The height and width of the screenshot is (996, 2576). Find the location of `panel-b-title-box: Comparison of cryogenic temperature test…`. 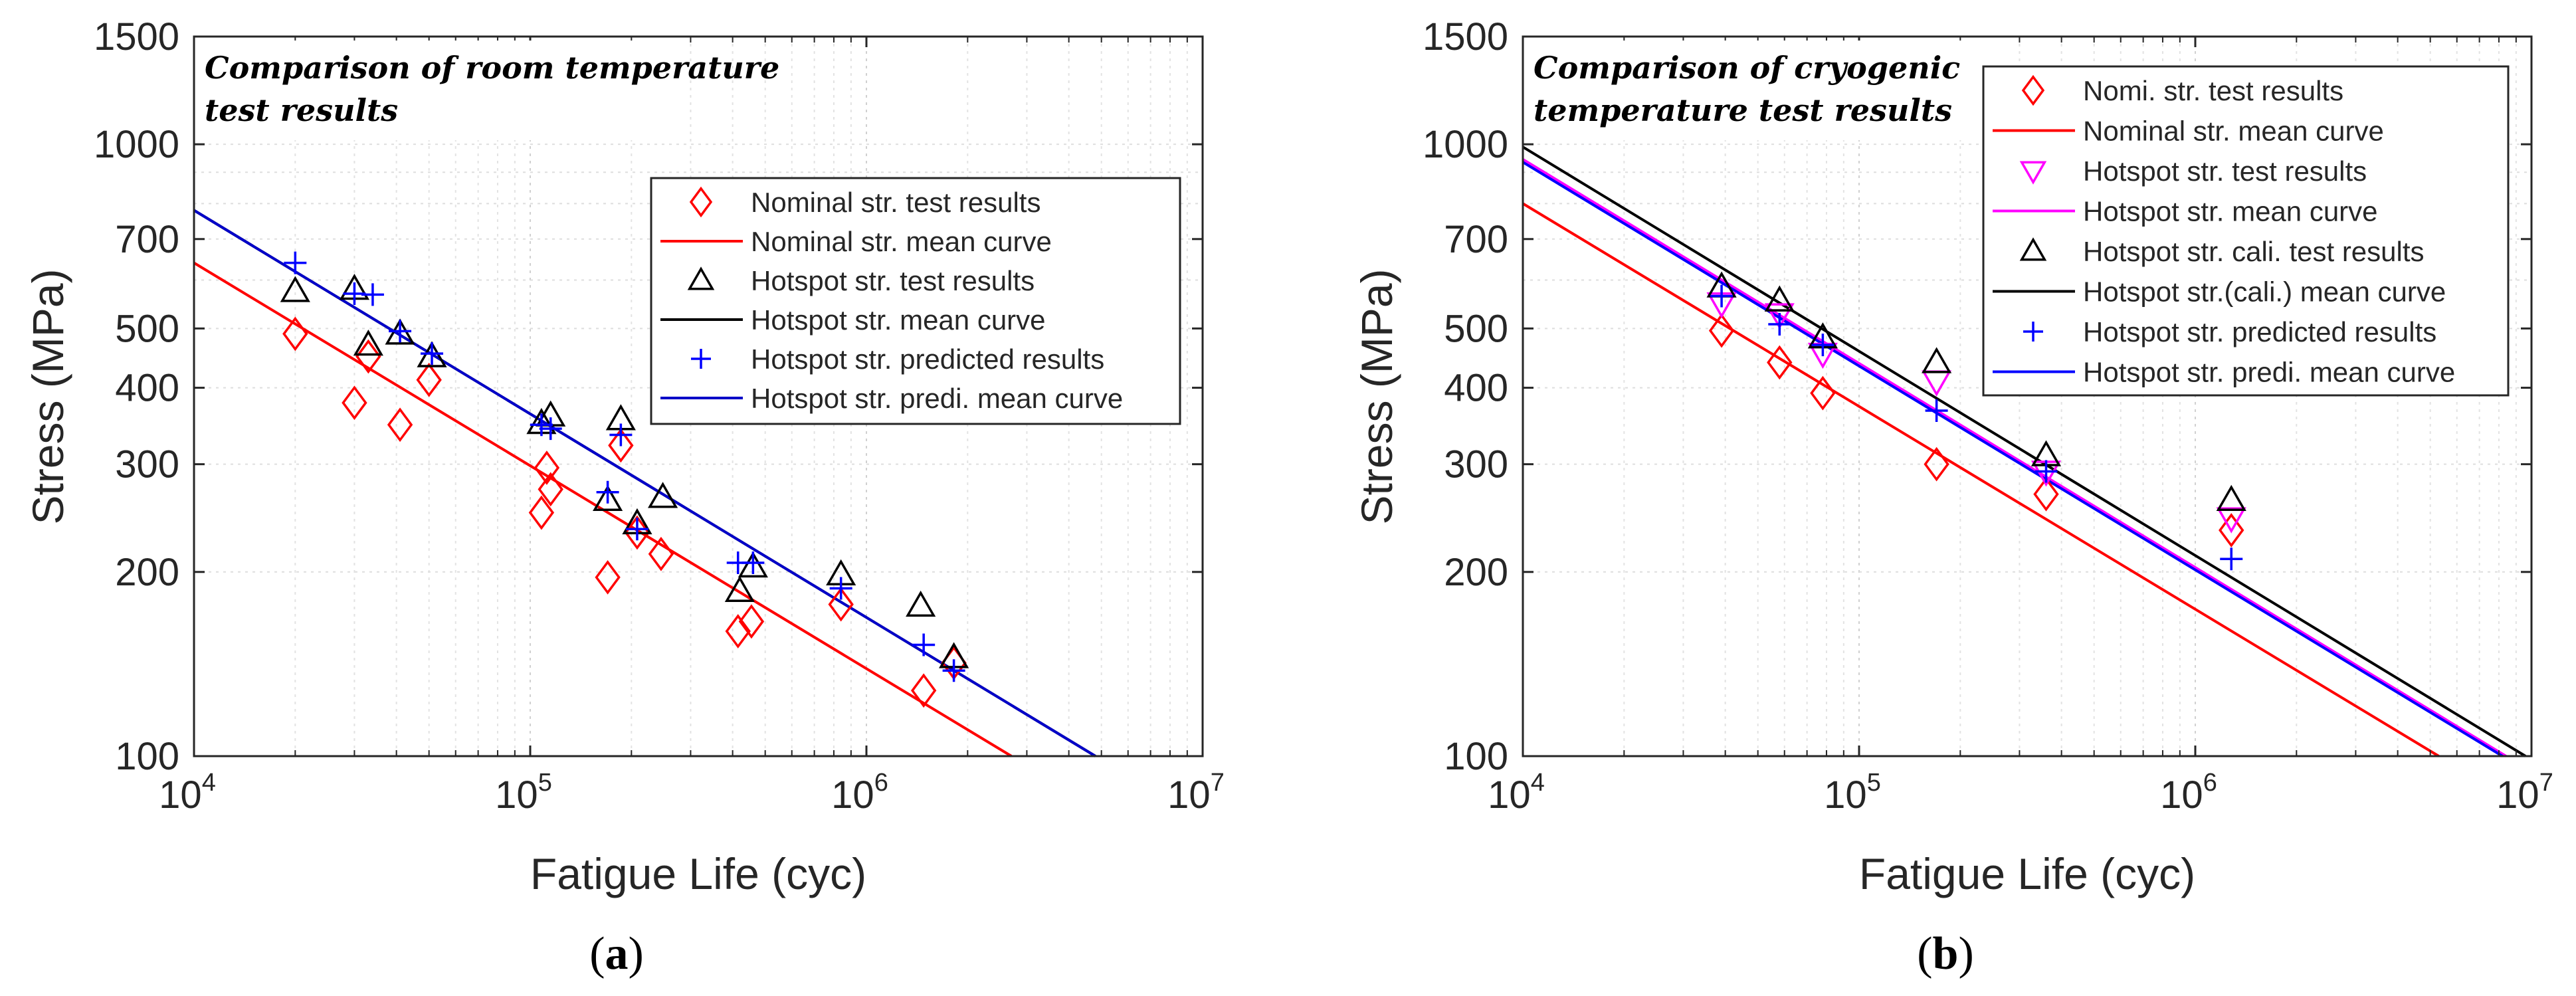

panel-b-title-box: Comparison of cryogenic temperature test… is located at coordinates (1752, 91).